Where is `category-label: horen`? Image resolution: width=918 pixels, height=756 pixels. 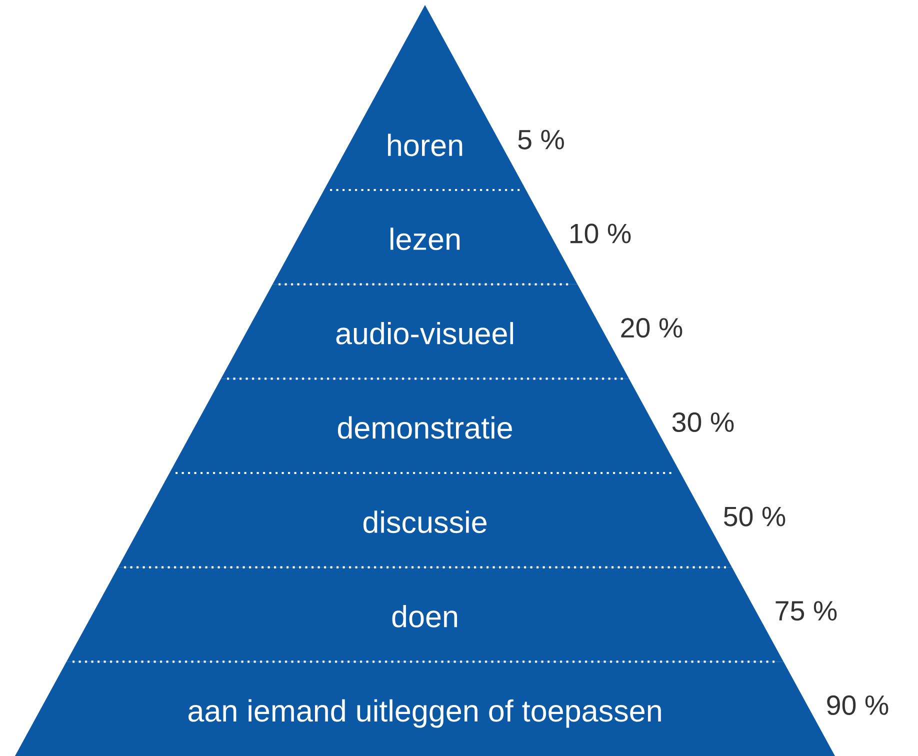
category-label: horen is located at coordinates (425, 145).